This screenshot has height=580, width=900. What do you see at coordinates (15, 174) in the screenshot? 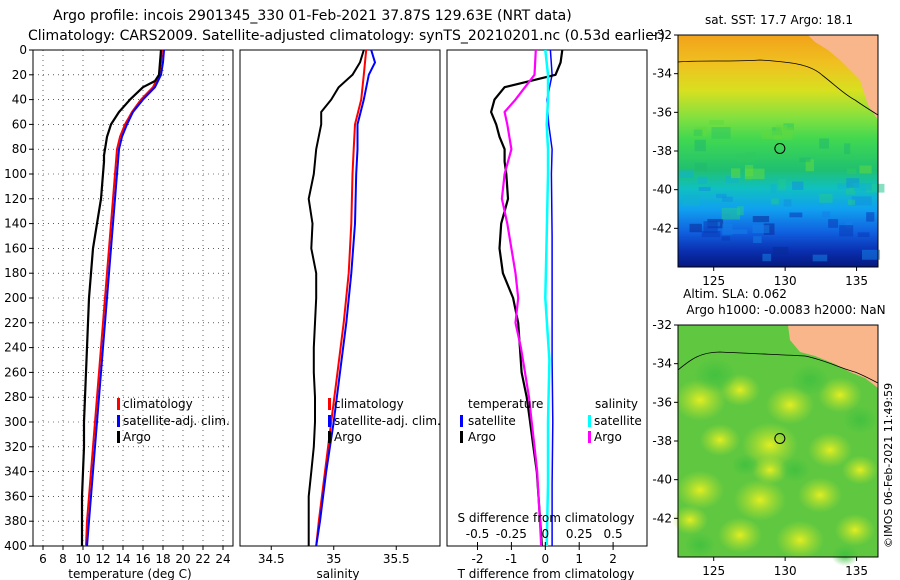
I see `depth-ytick-label-5: 100` at bounding box center [15, 174].